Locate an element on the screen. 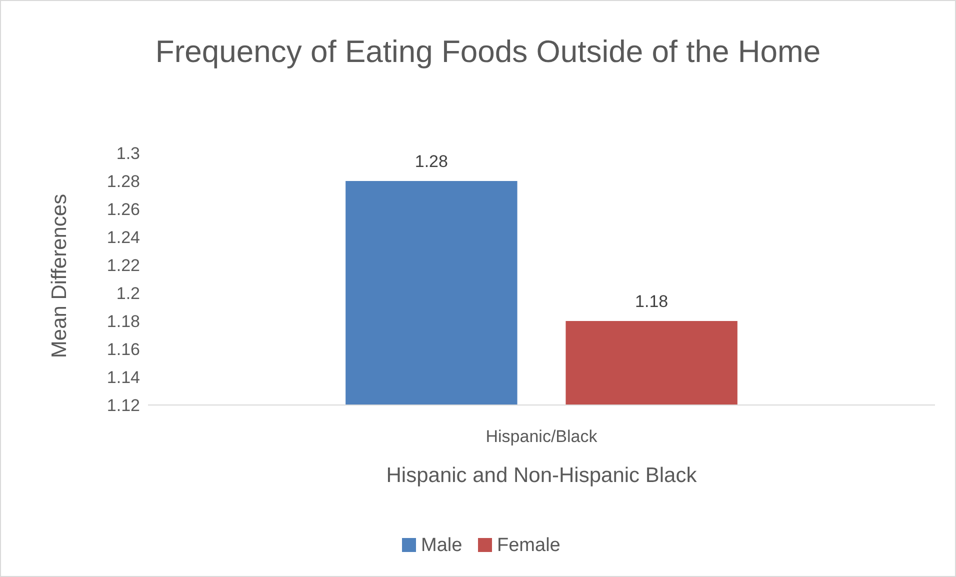  x-tick-label: Hispanic/Black is located at coordinates (542, 436).